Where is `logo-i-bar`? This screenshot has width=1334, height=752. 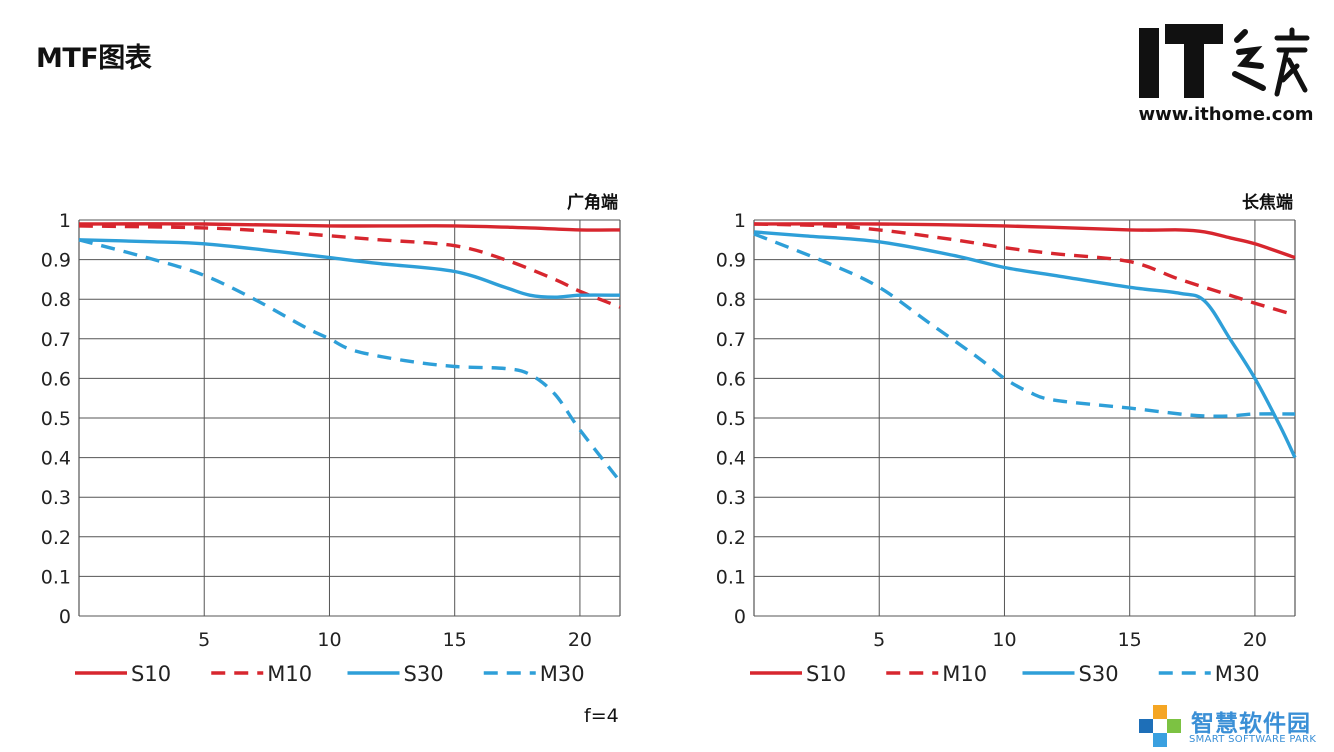 logo-i-bar is located at coordinates (1149, 63).